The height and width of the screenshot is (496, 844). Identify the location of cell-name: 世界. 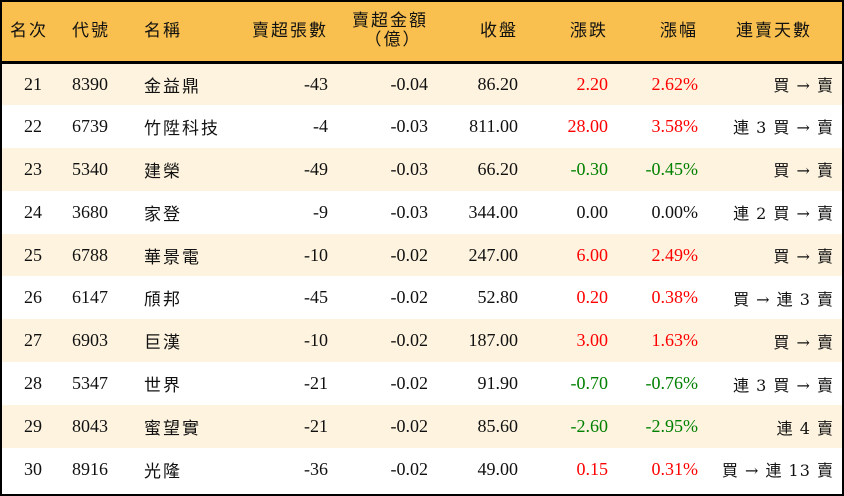
(163, 386).